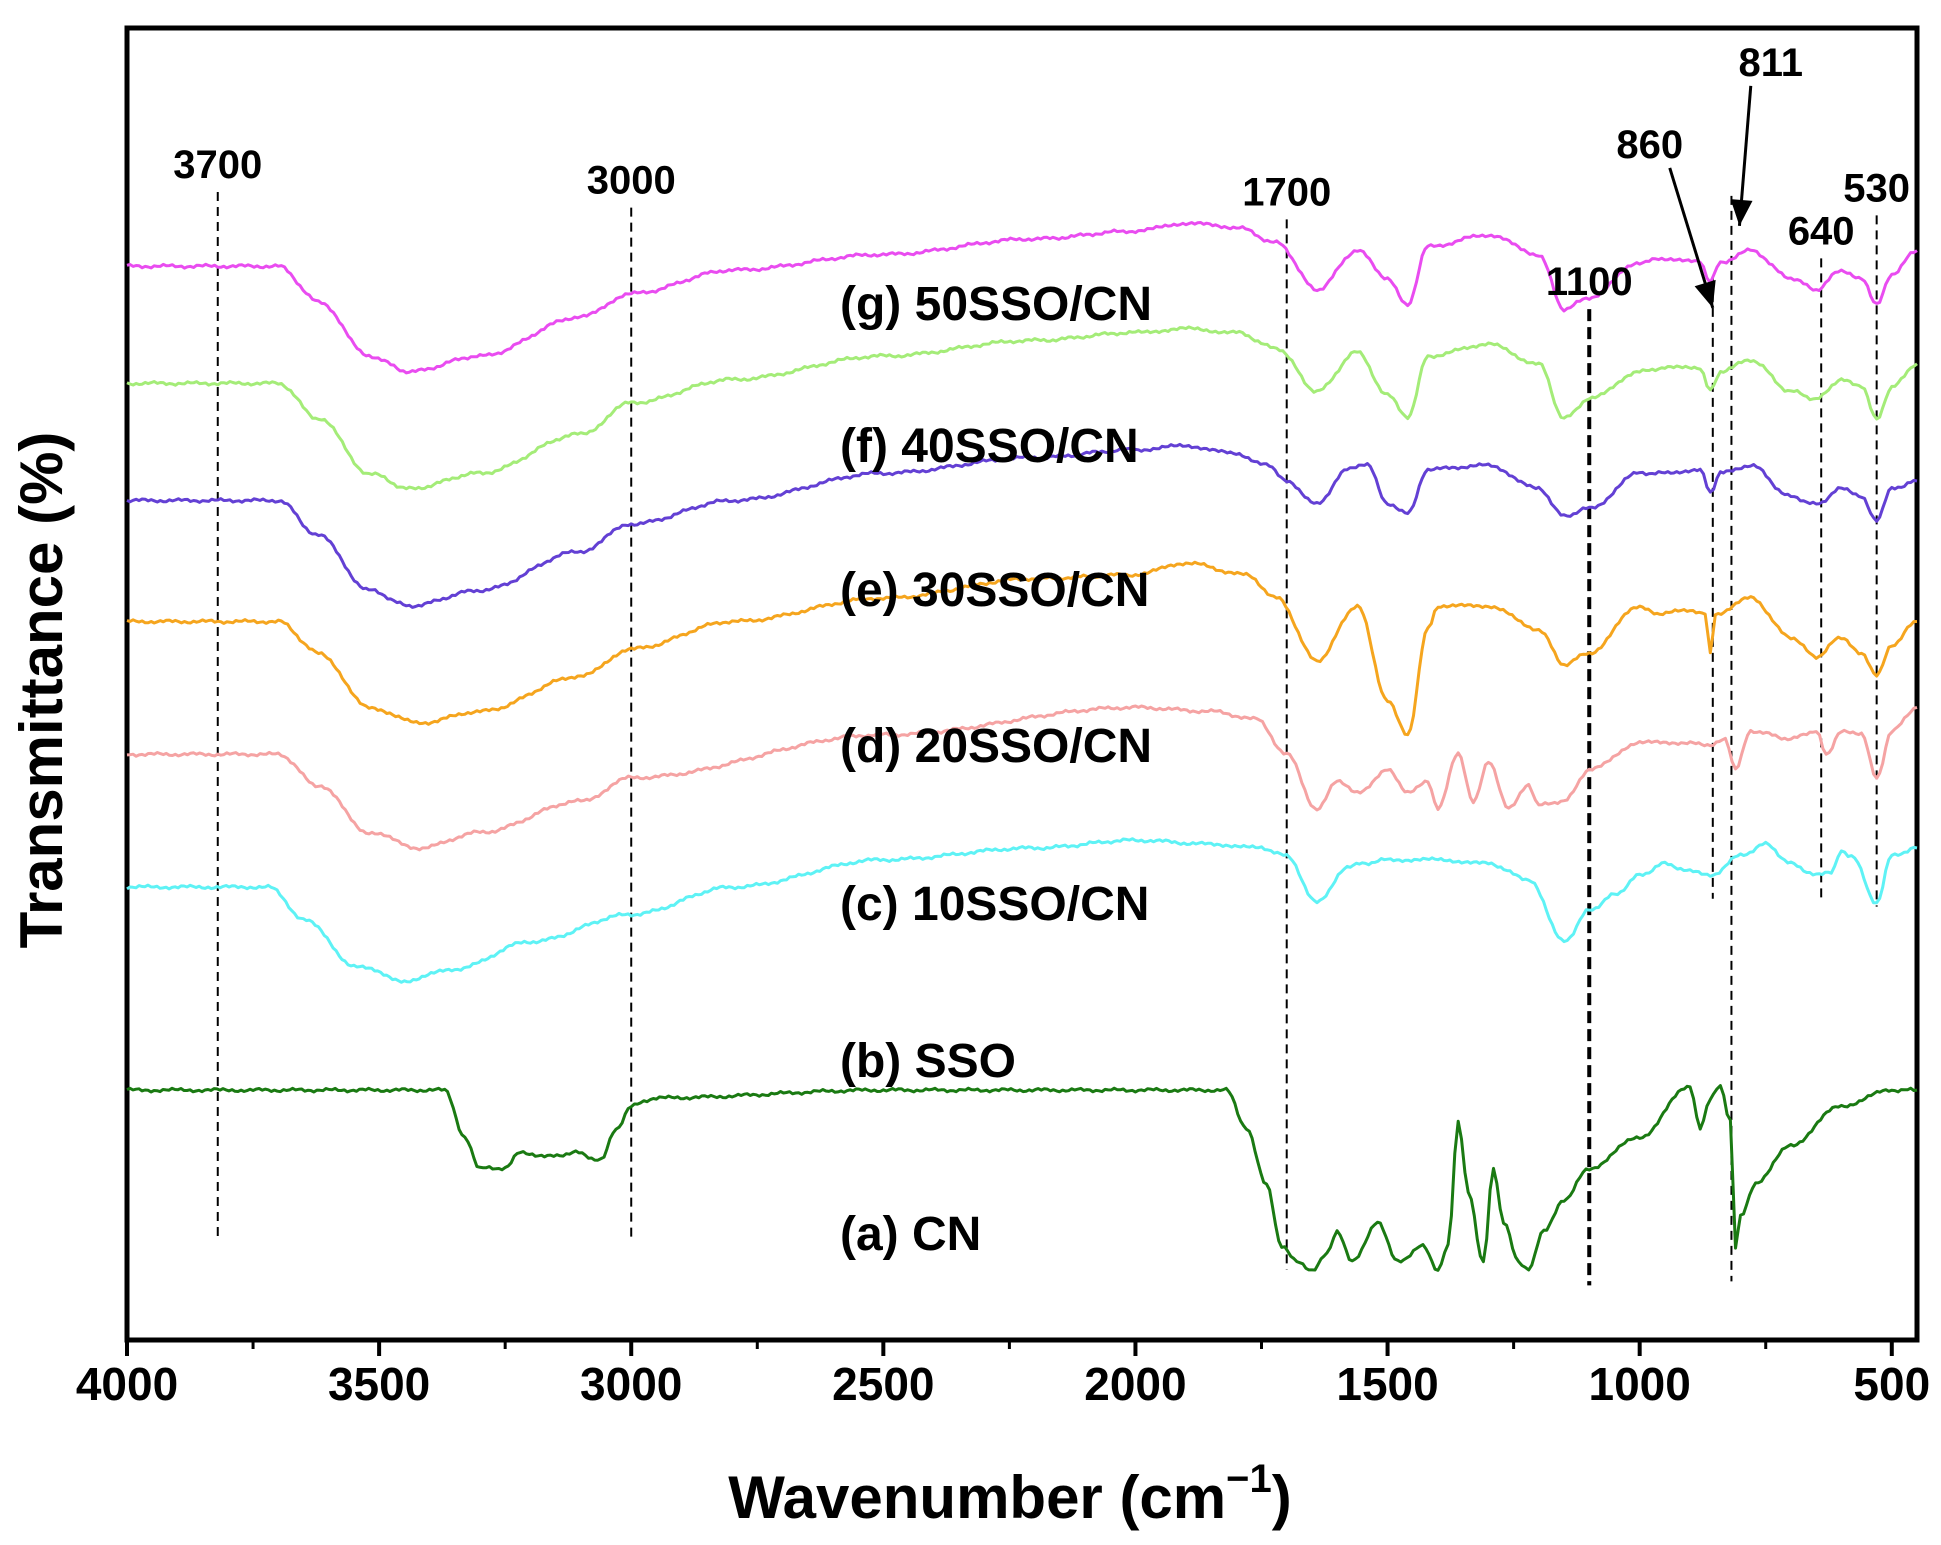 This screenshot has width=1941, height=1545. Describe the element at coordinates (883, 1384) in the screenshot. I see `x-tick-label-2500: 2500` at that location.